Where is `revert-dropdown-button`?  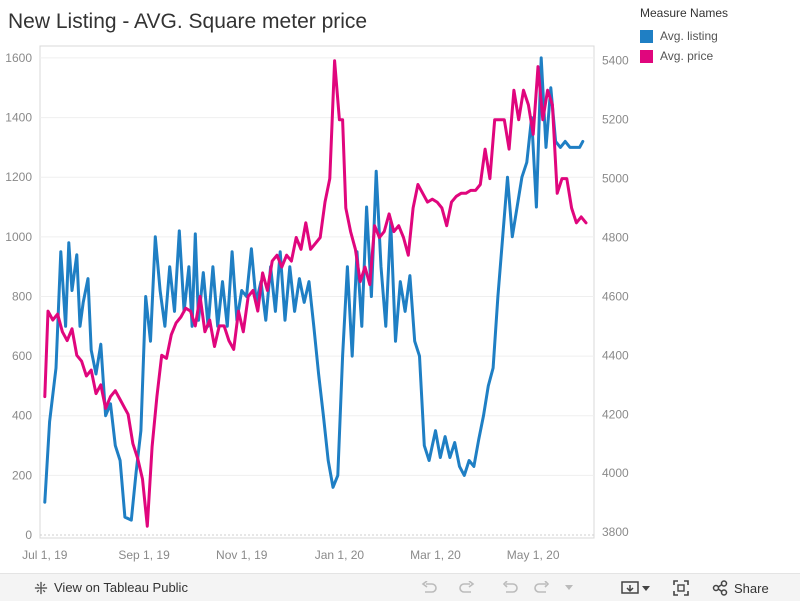 revert-dropdown-button is located at coordinates (569, 588).